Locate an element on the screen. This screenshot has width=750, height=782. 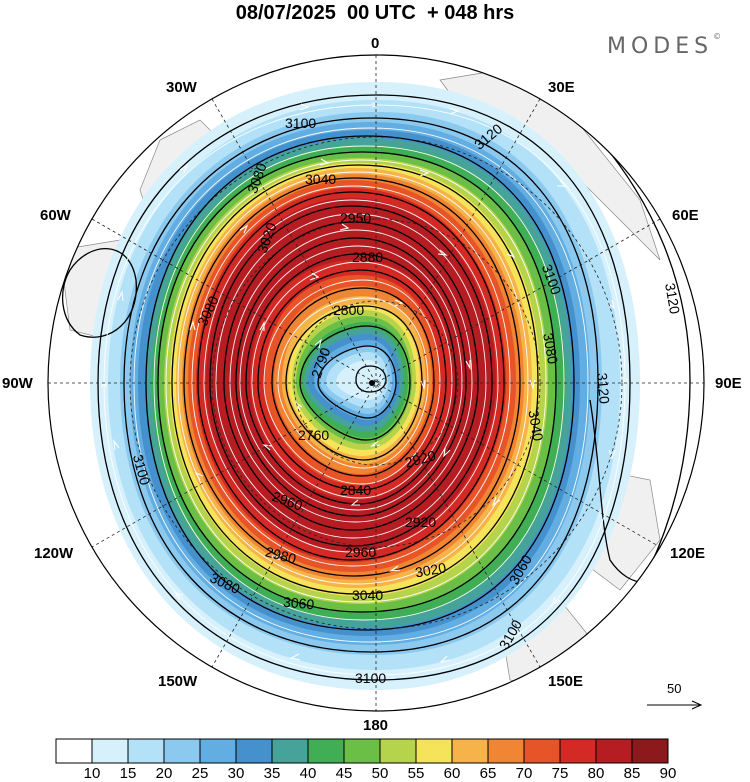
colorbar-tick-label: 70 is located at coordinates (524, 773).